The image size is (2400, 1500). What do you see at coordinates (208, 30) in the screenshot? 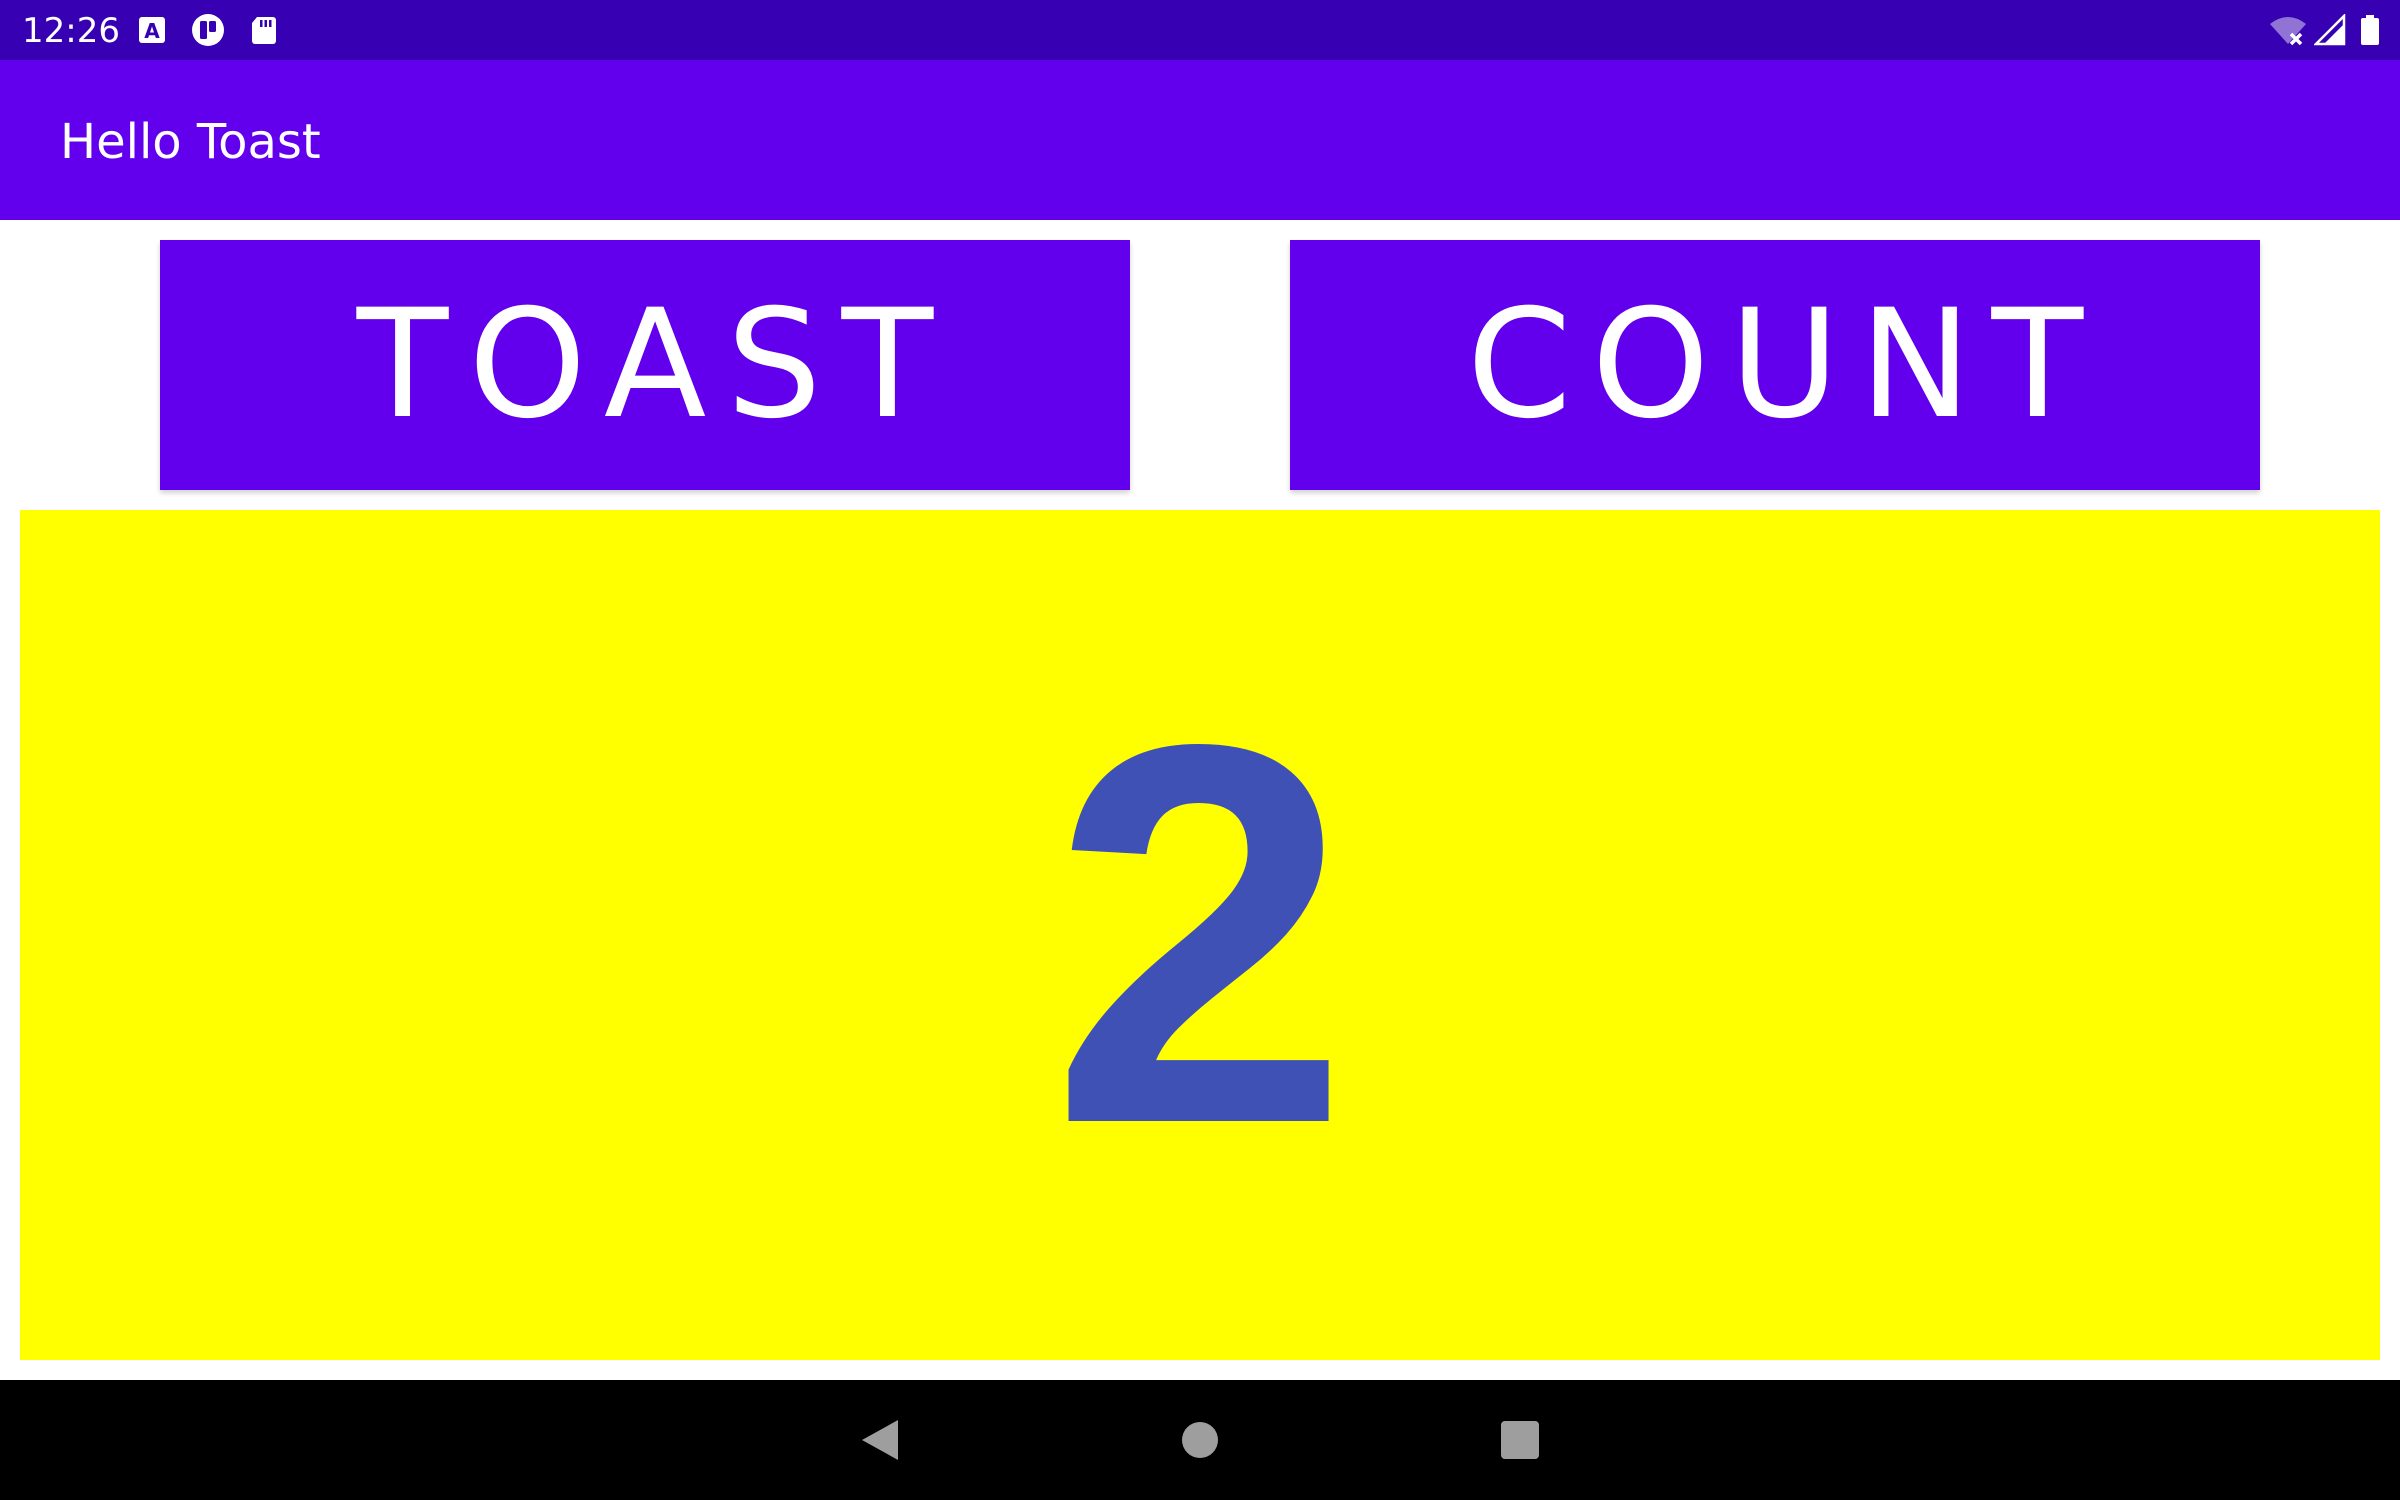
I see `notification-app-icon` at bounding box center [208, 30].